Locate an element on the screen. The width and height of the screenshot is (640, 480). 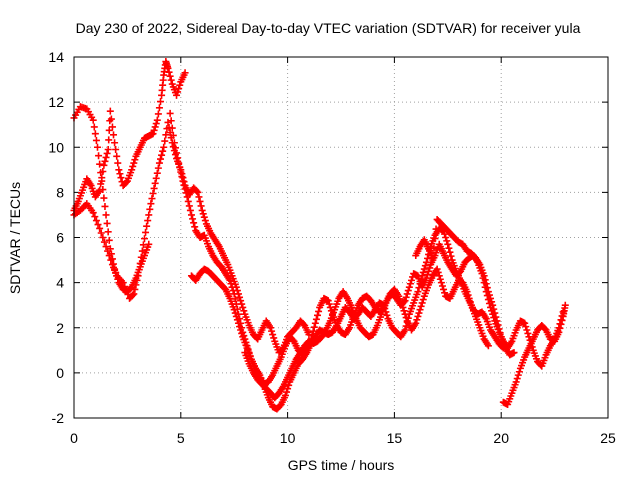
y-tick-label: 6 is located at coordinates (60, 238).